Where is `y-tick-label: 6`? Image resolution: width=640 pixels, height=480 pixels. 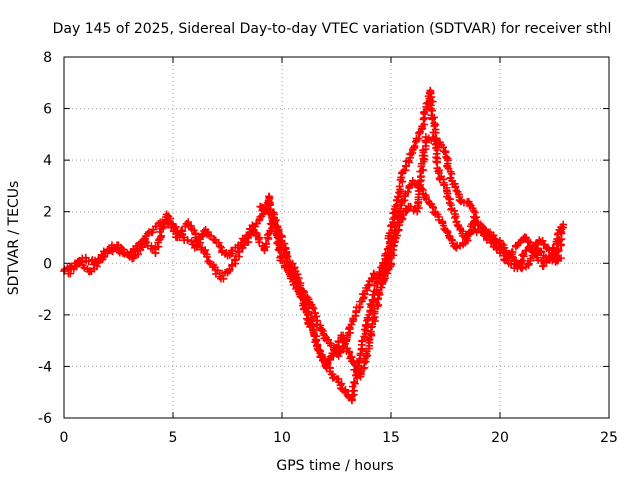
y-tick-label: 6 is located at coordinates (47, 110).